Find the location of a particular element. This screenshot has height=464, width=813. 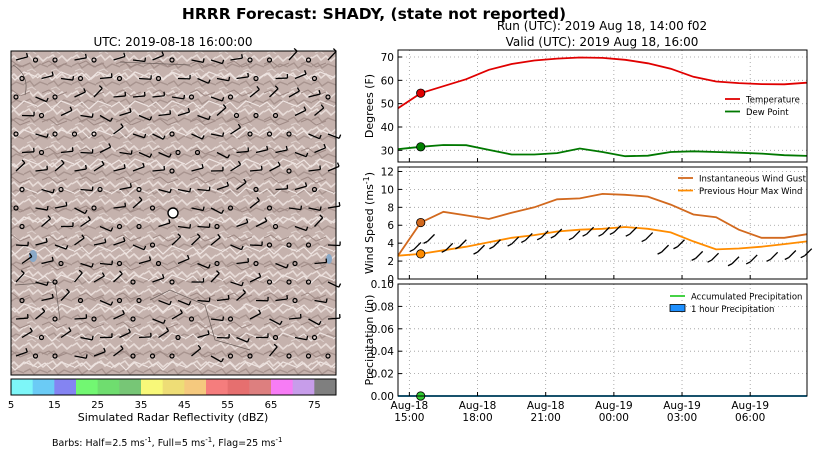

y-tick-label: 10 is located at coordinates (387, 190).